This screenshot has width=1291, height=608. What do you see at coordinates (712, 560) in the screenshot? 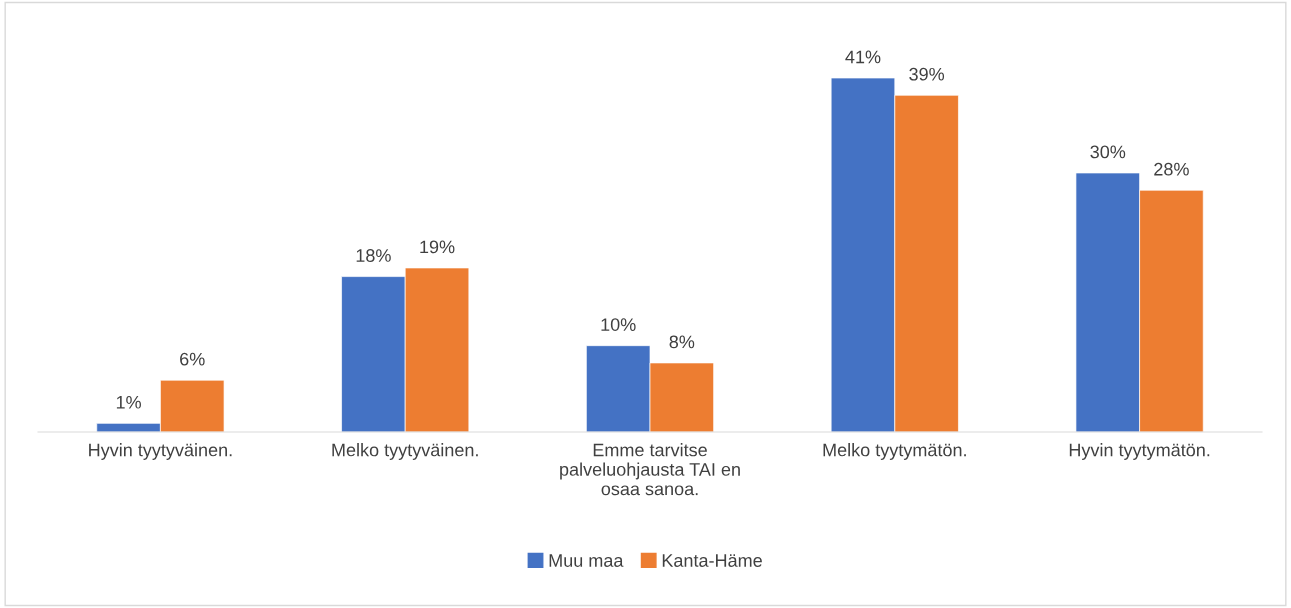
I see `legend-label: Kanta-Häme` at bounding box center [712, 560].